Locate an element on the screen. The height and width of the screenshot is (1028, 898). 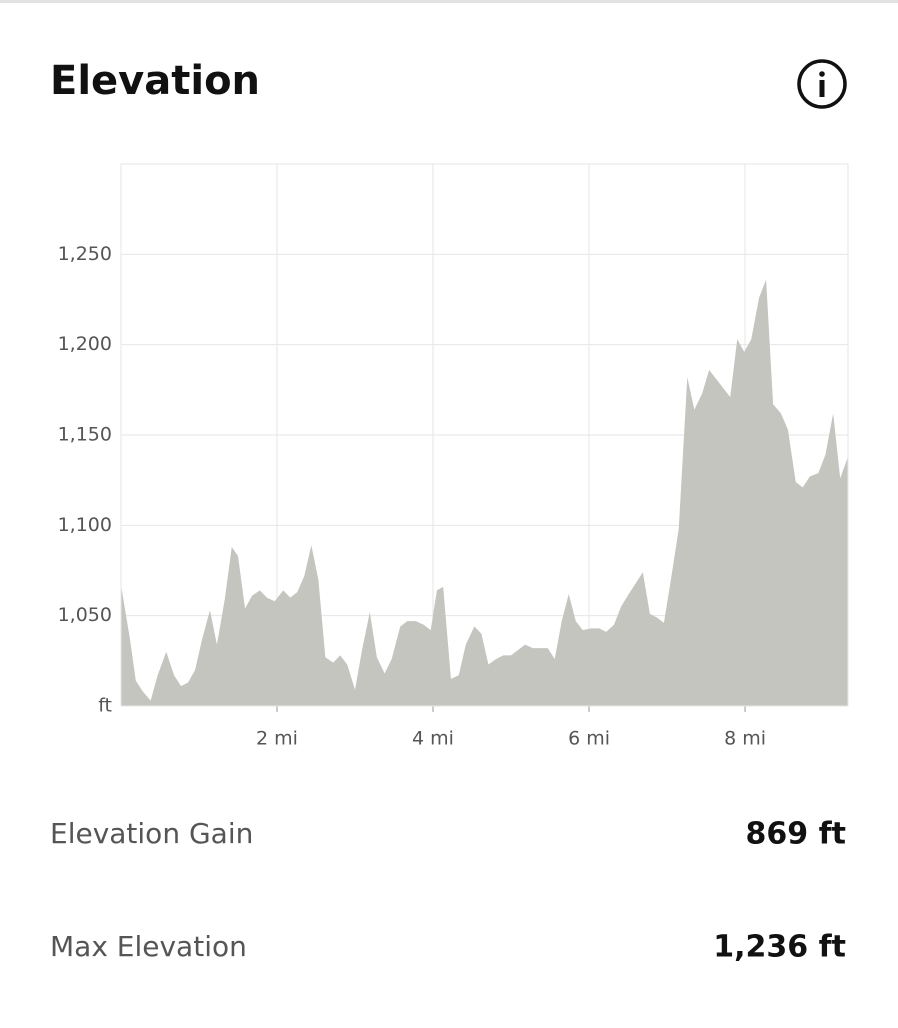
stat-value: 1,236 ft is located at coordinates (779, 947).